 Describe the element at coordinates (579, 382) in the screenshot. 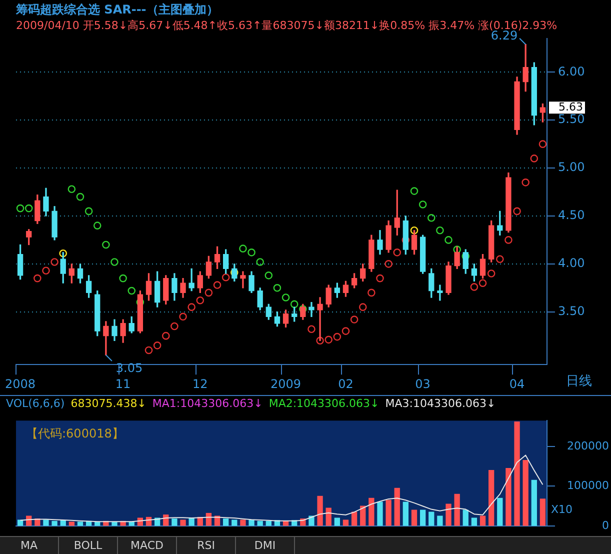

I see `text: 日线` at that location.